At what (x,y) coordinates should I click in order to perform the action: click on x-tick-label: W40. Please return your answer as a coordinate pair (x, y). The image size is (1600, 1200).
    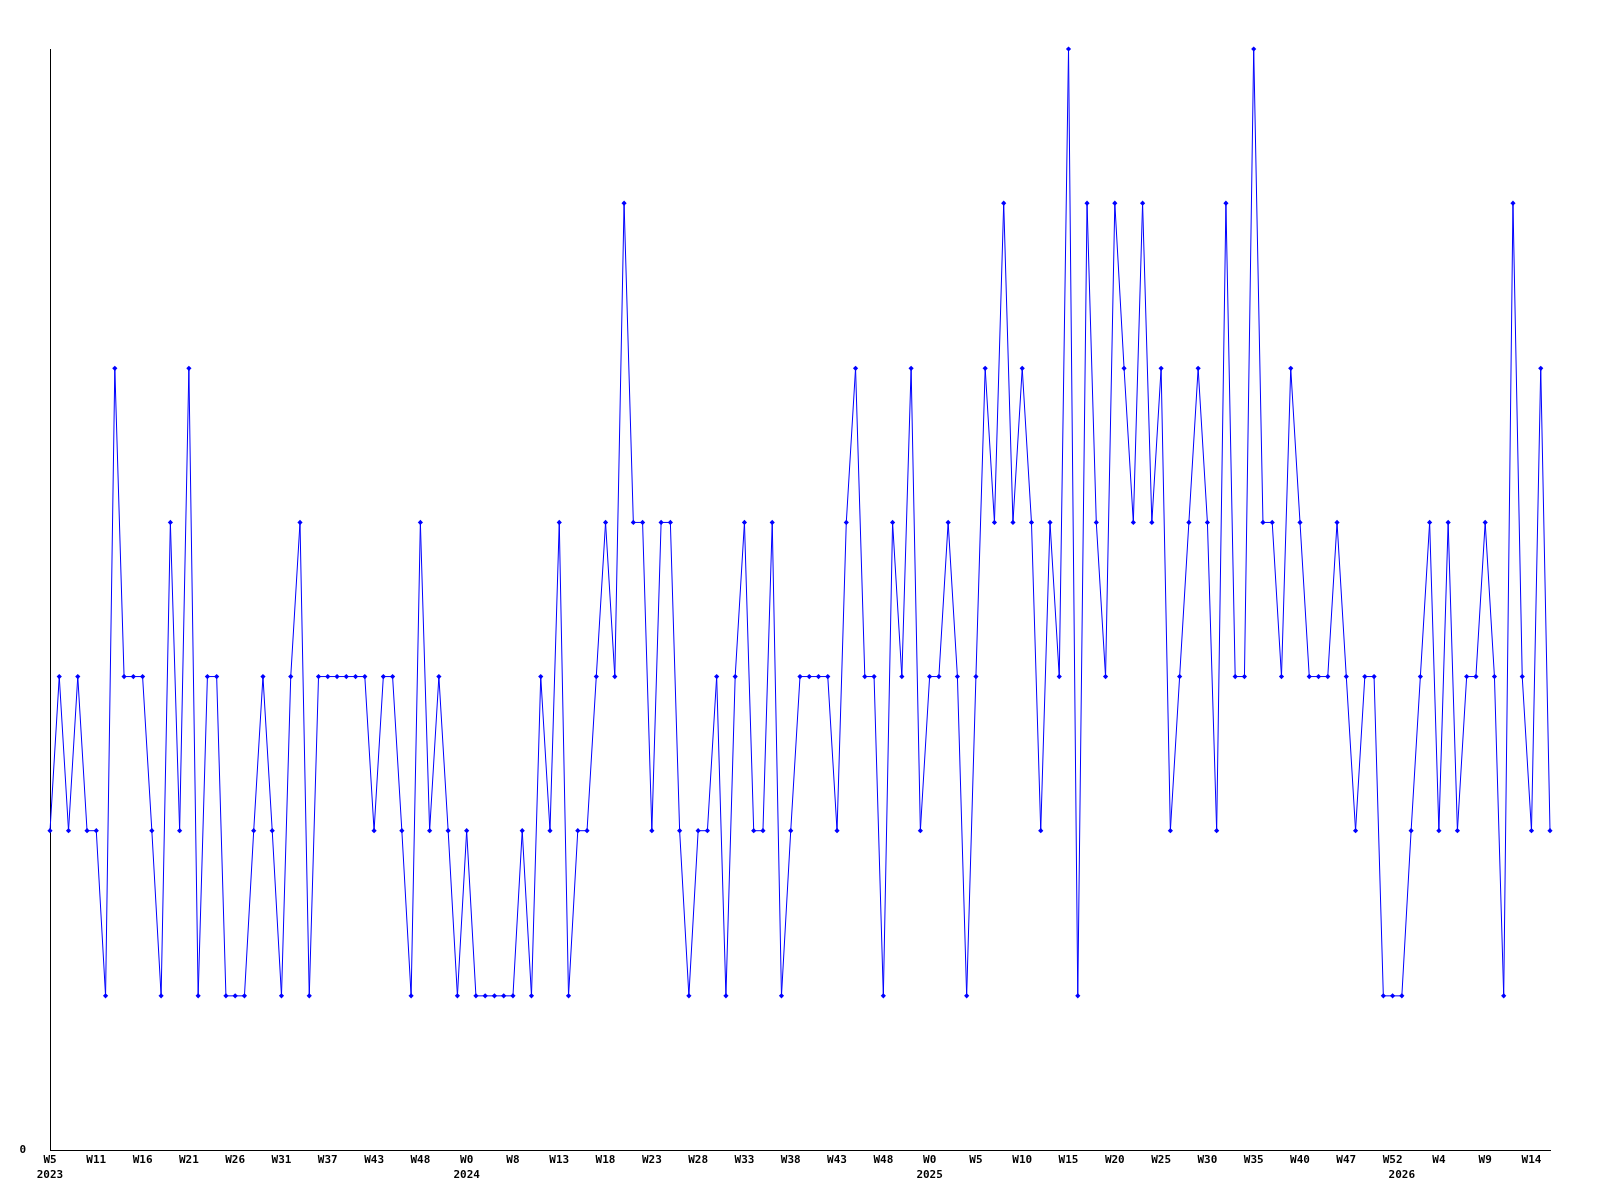
    Looking at the image, I should click on (1300, 1160).